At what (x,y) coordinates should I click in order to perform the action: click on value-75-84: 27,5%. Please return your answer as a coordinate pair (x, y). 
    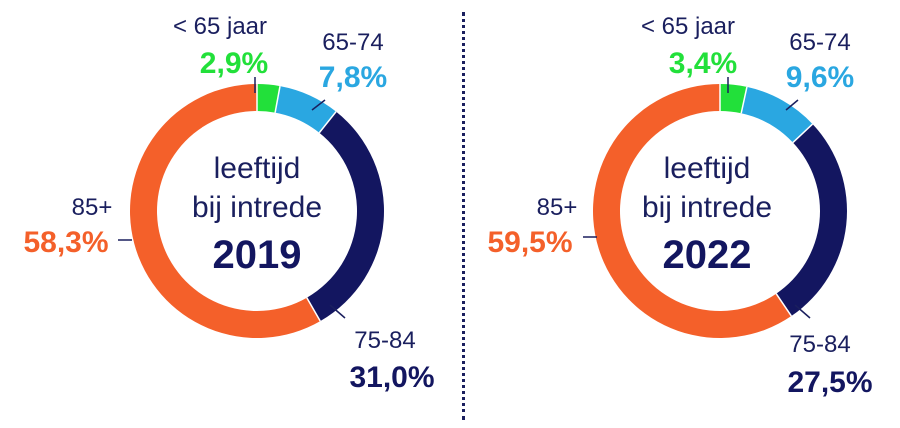
    Looking at the image, I should click on (829, 382).